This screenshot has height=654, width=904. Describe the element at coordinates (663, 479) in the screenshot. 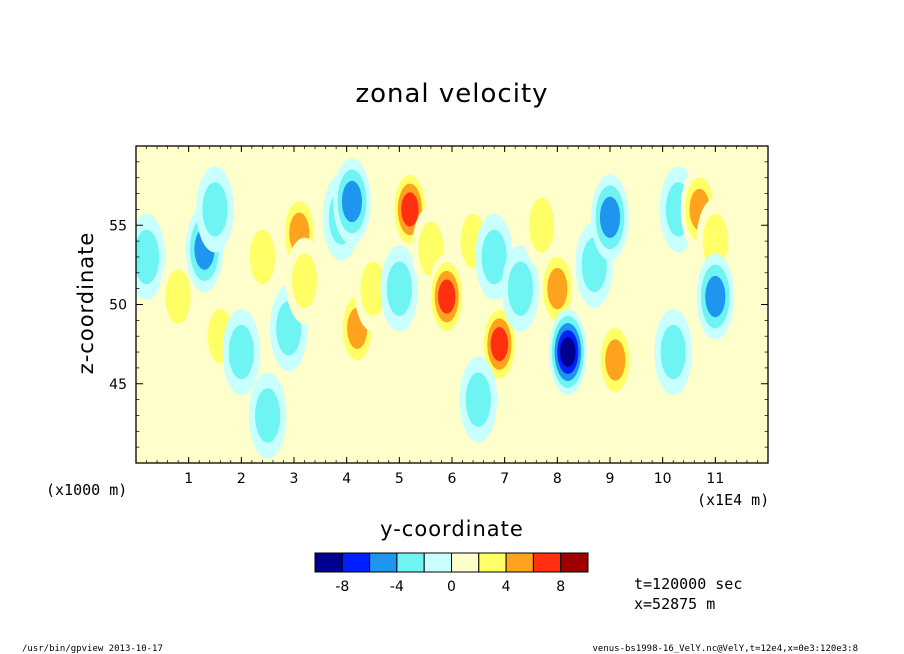

I see `x-tick-label: 10` at that location.